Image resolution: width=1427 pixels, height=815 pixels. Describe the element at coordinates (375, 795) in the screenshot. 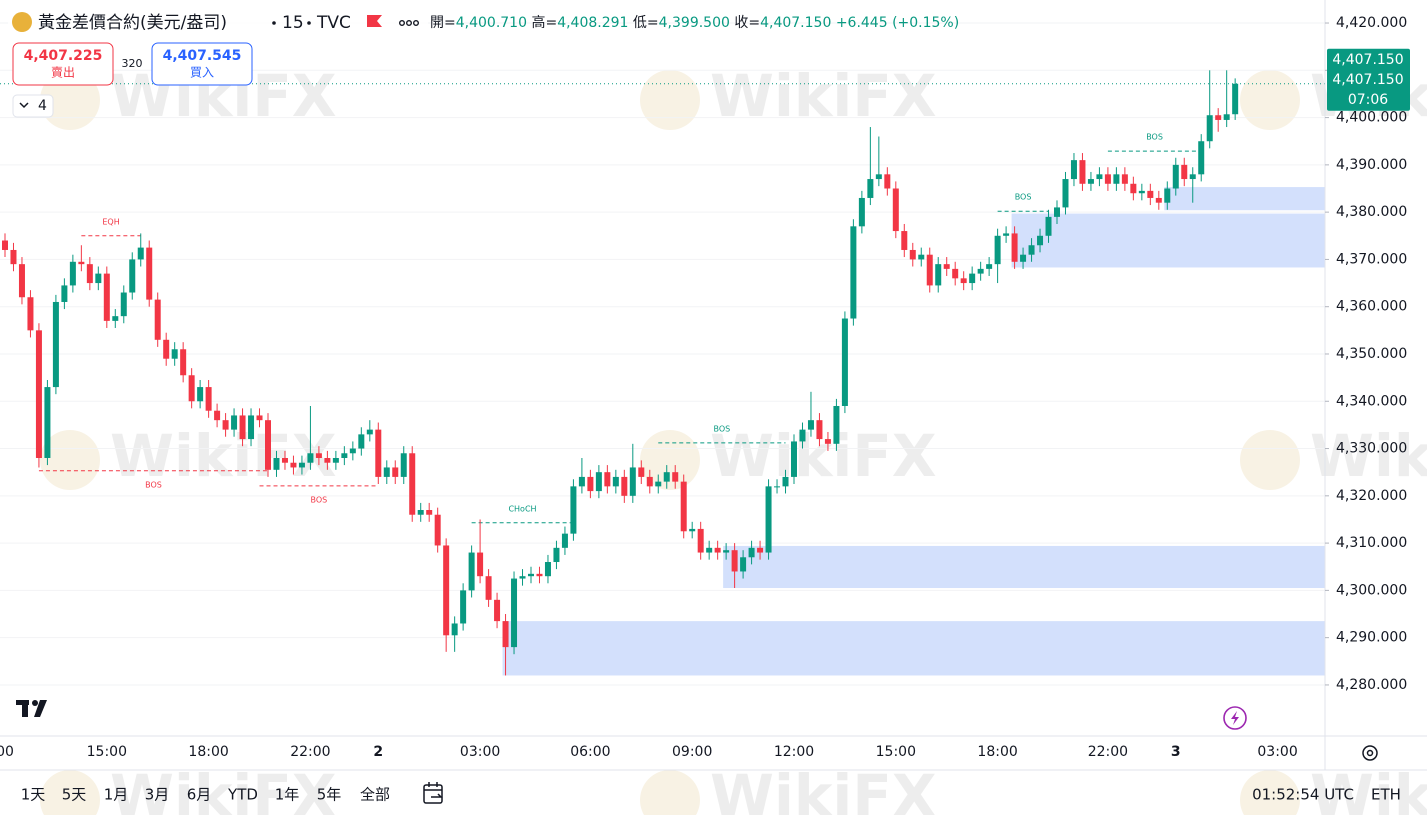

I see `range-button: 全部` at that location.